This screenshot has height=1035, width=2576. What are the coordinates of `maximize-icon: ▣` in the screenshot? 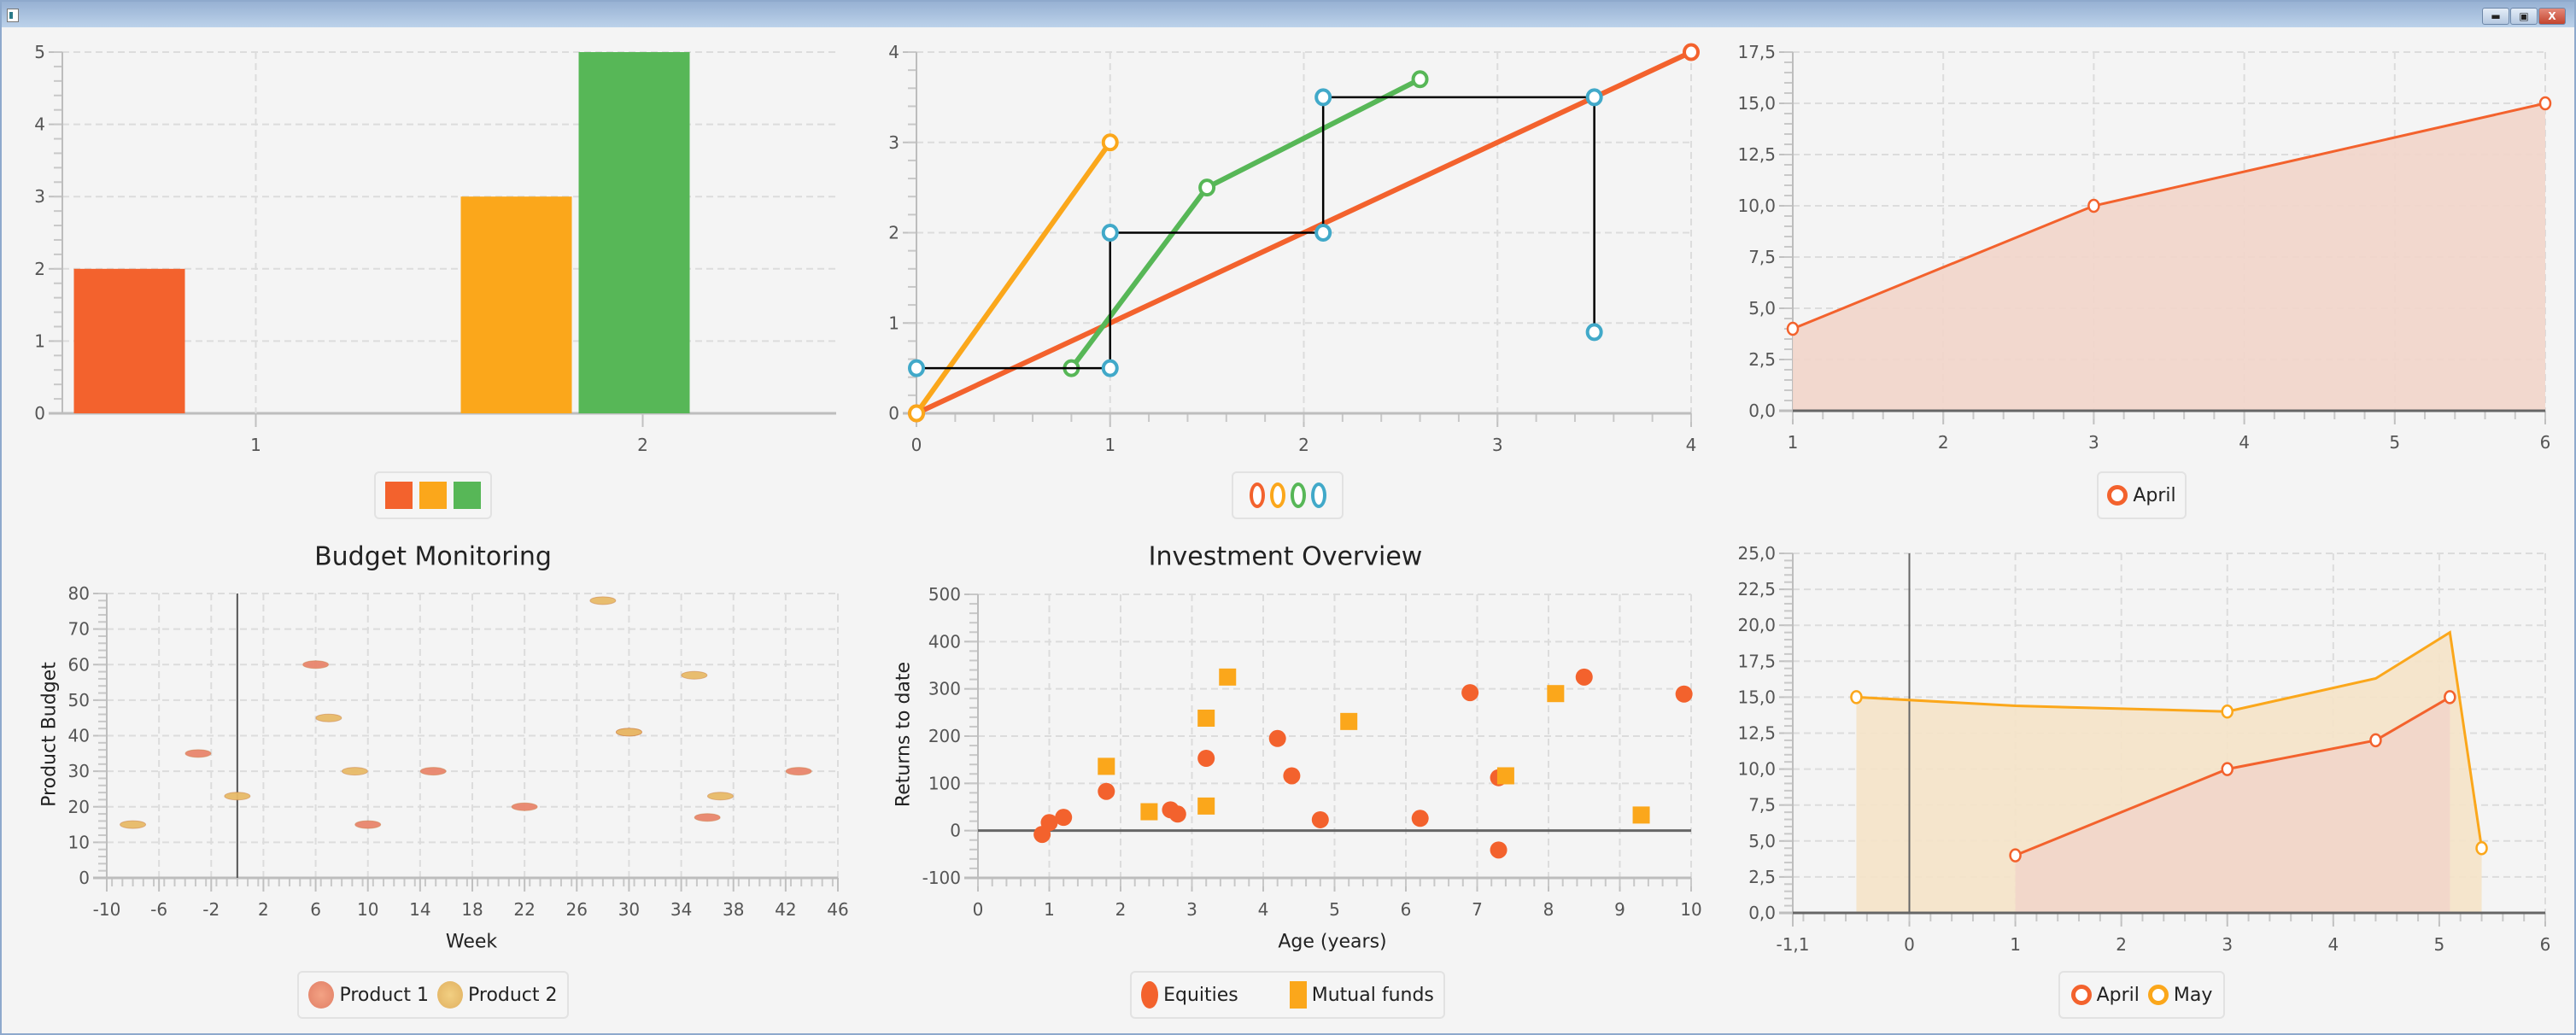 It's located at (2524, 16).